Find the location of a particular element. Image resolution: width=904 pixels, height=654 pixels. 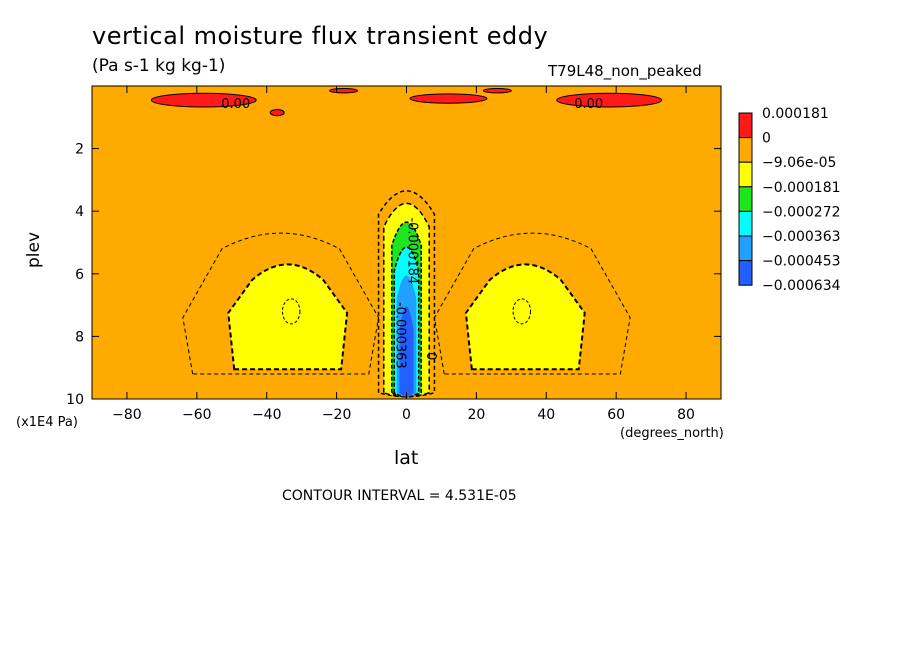

x-tick-label: 80 is located at coordinates (686, 415).